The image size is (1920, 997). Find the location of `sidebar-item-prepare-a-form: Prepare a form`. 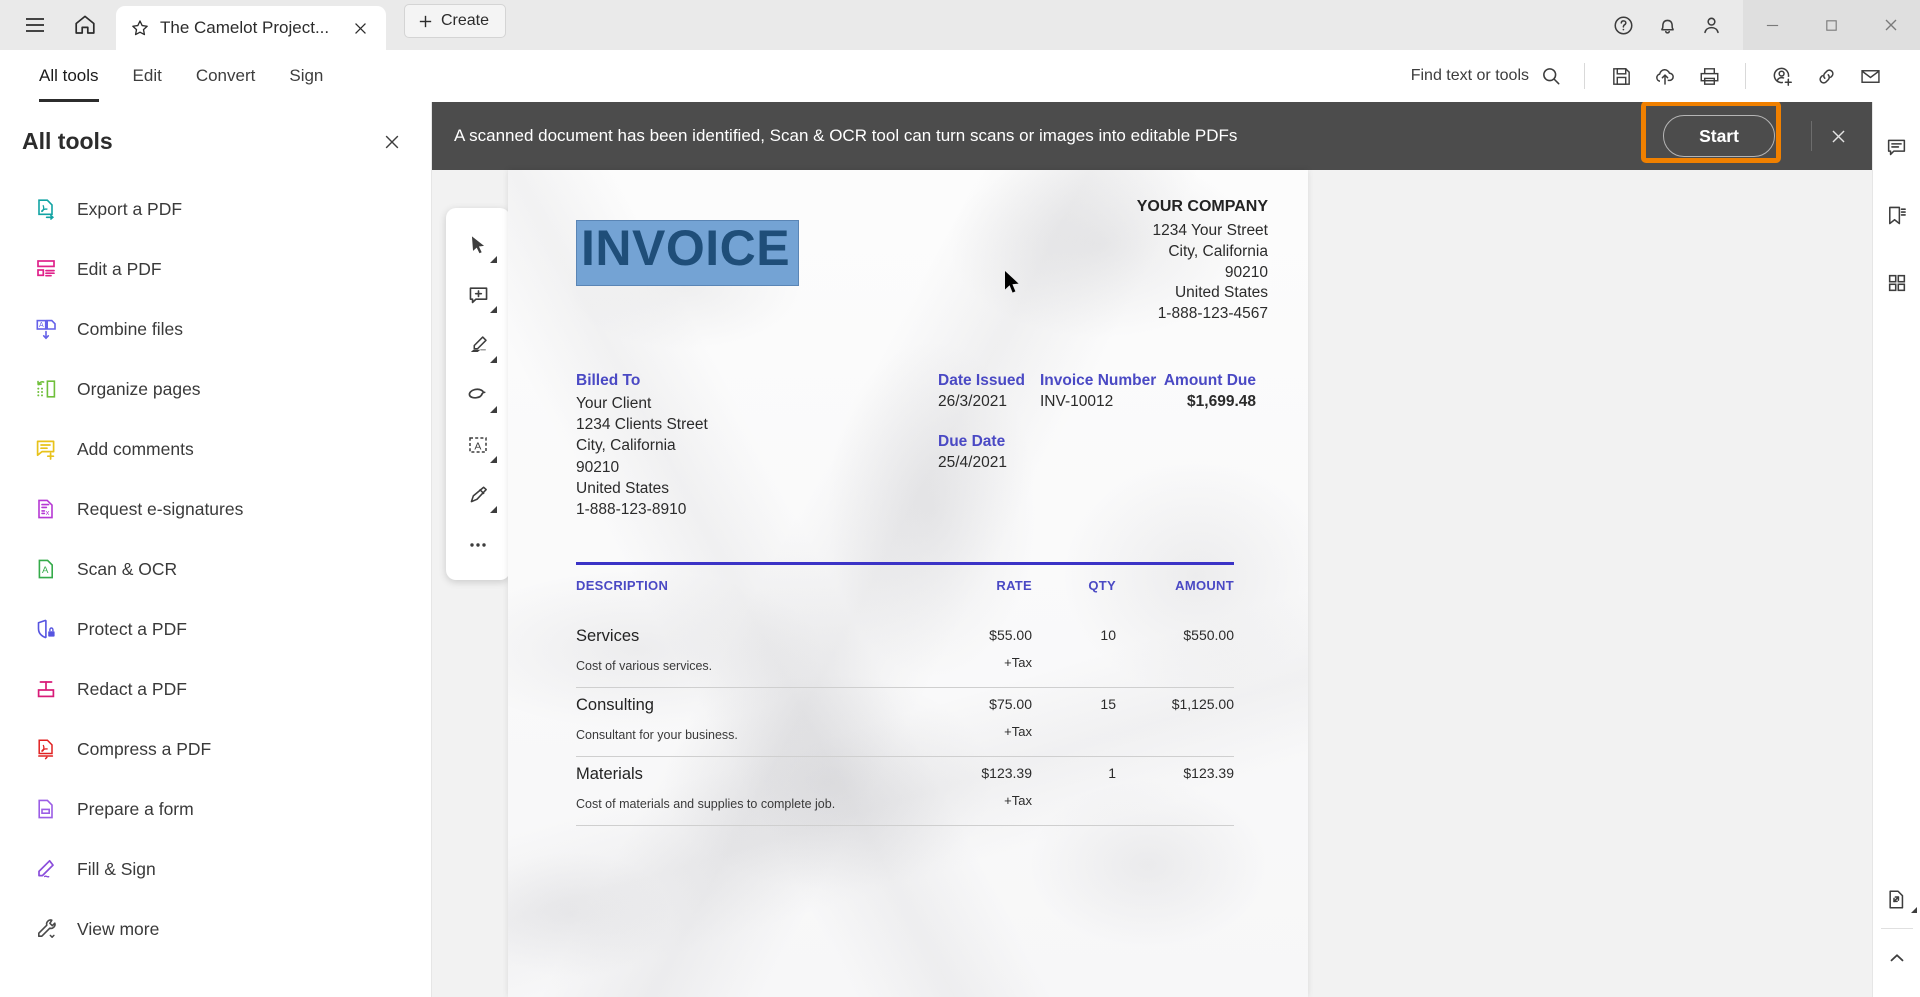

sidebar-item-prepare-a-form: Prepare a form is located at coordinates (215, 809).